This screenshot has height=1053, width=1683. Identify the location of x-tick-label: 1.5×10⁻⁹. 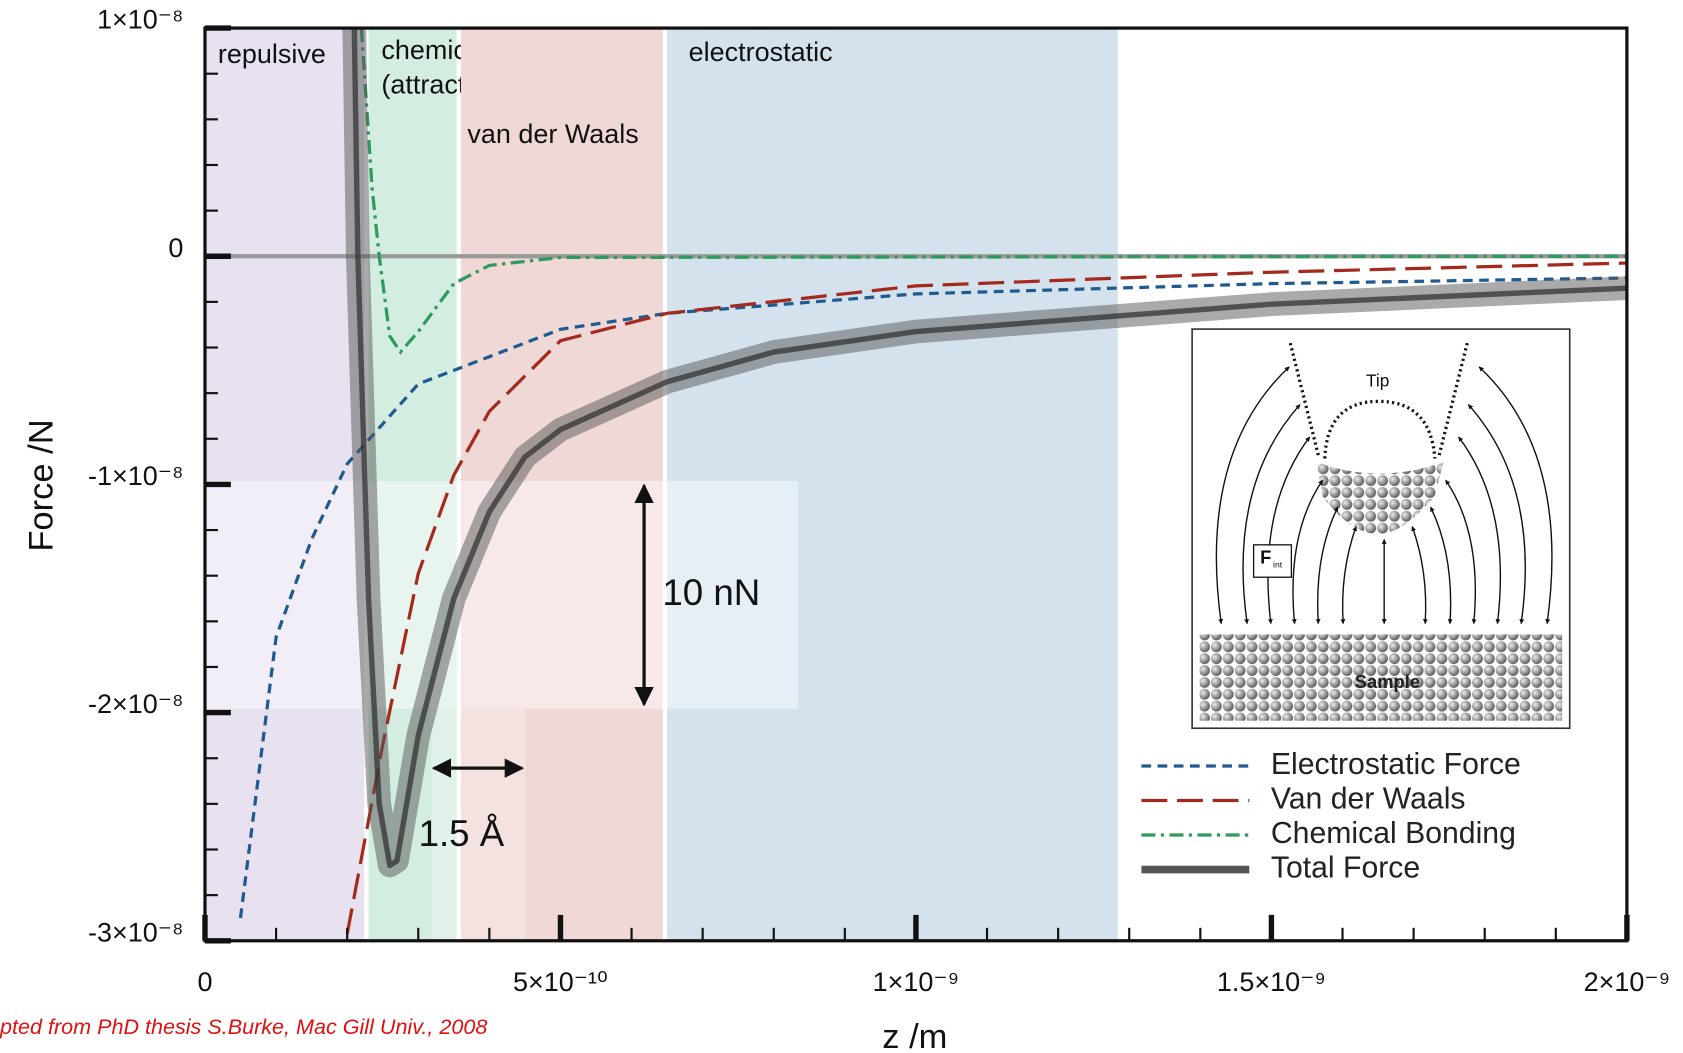
(1271, 982).